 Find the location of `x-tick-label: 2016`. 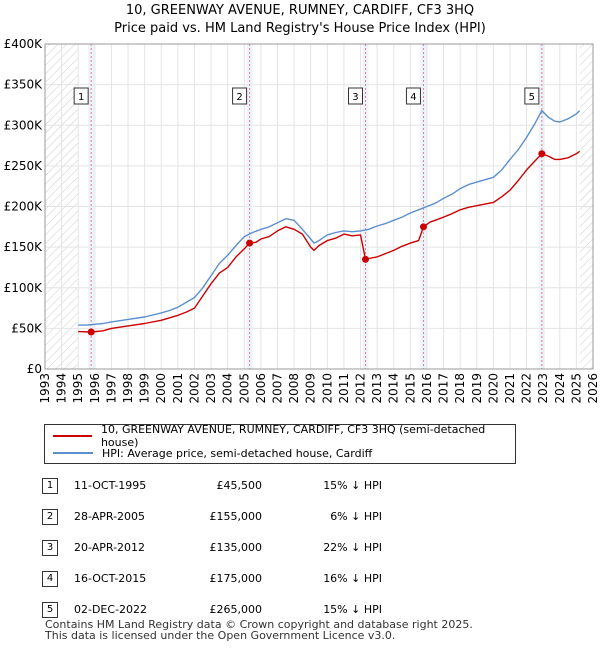

x-tick-label: 2016 is located at coordinates (427, 388).